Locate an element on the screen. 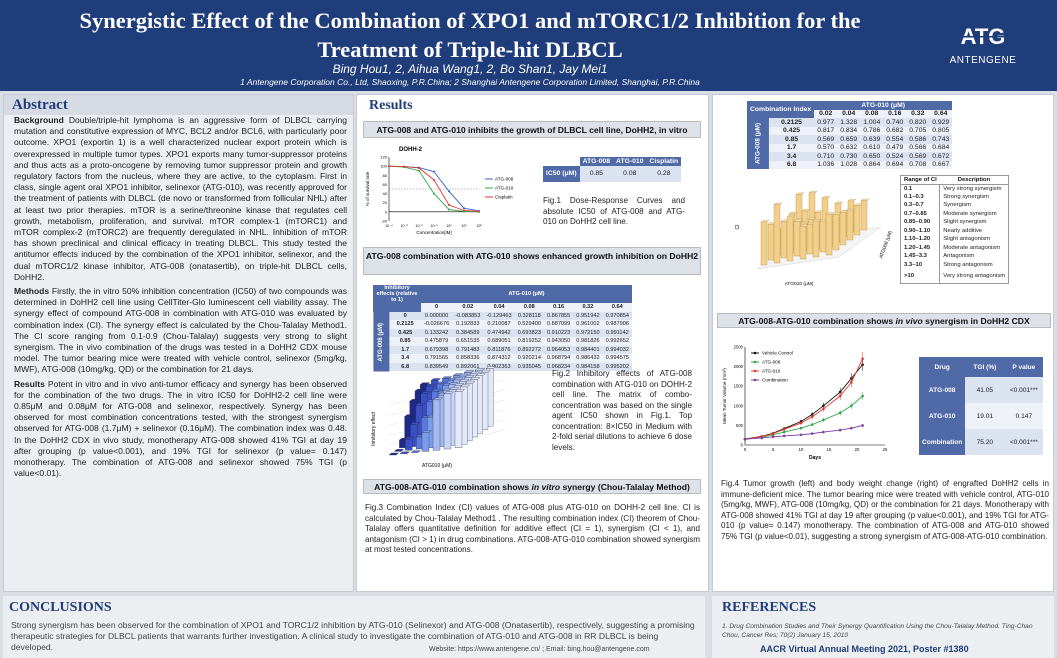  fig4-x-tick: 5 is located at coordinates (773, 449).